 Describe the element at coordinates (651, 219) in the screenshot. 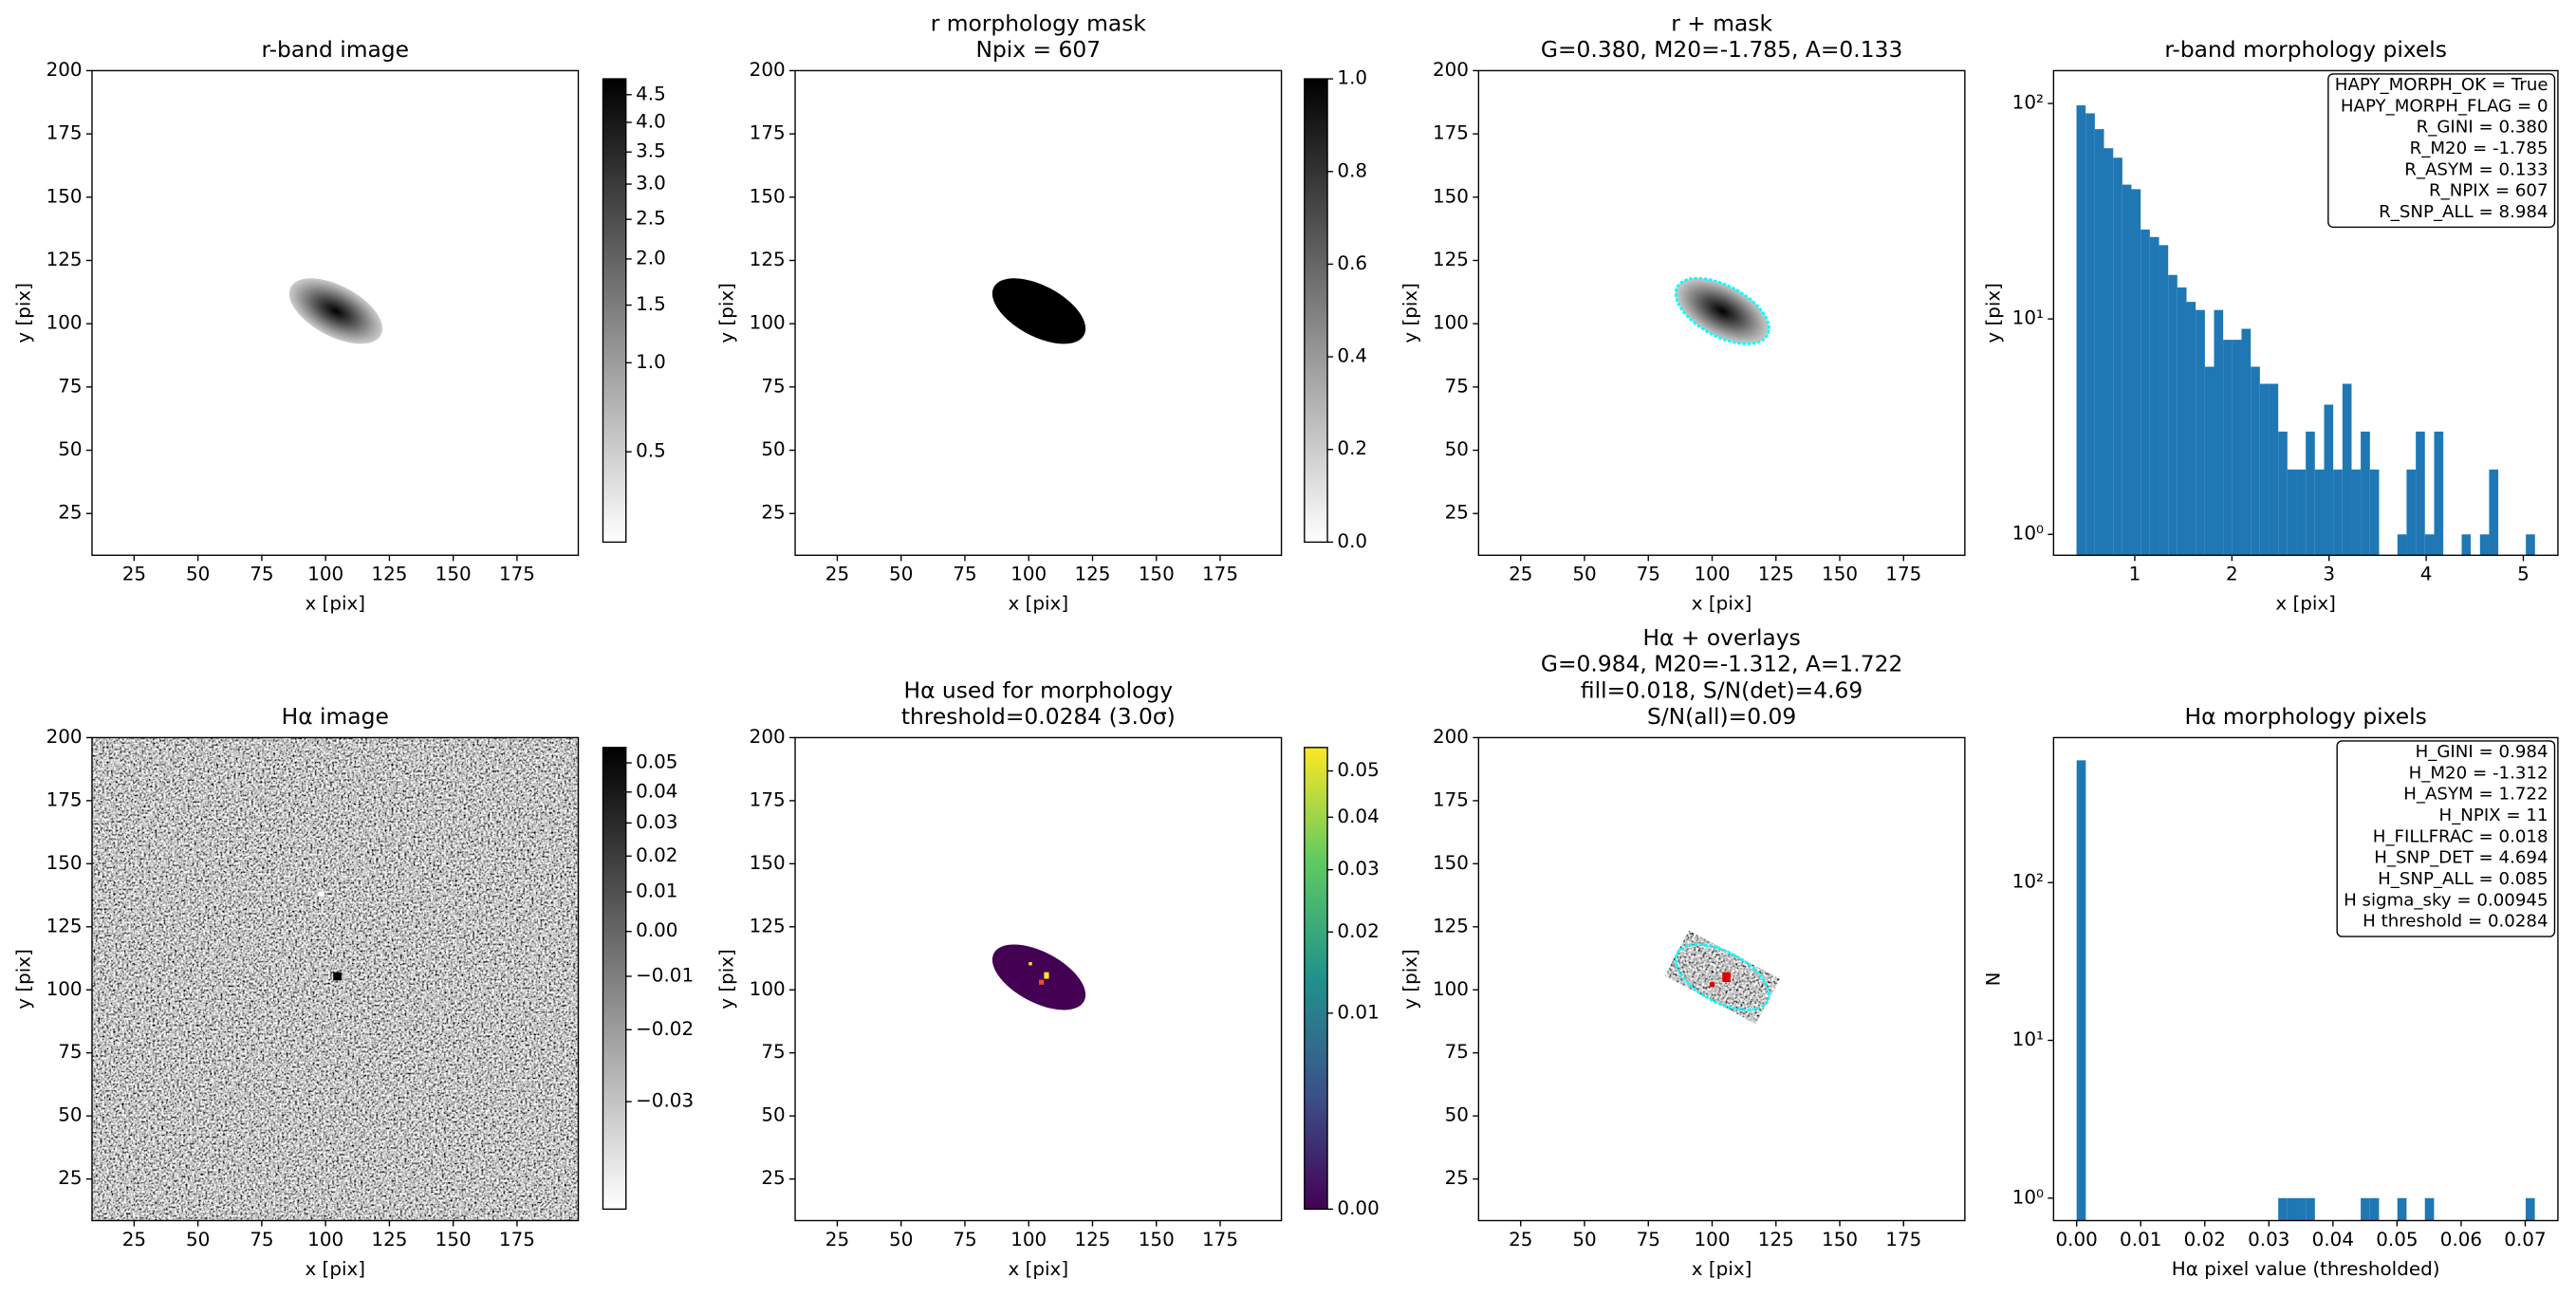

I see `colorbar-tick-label: 2.5` at that location.